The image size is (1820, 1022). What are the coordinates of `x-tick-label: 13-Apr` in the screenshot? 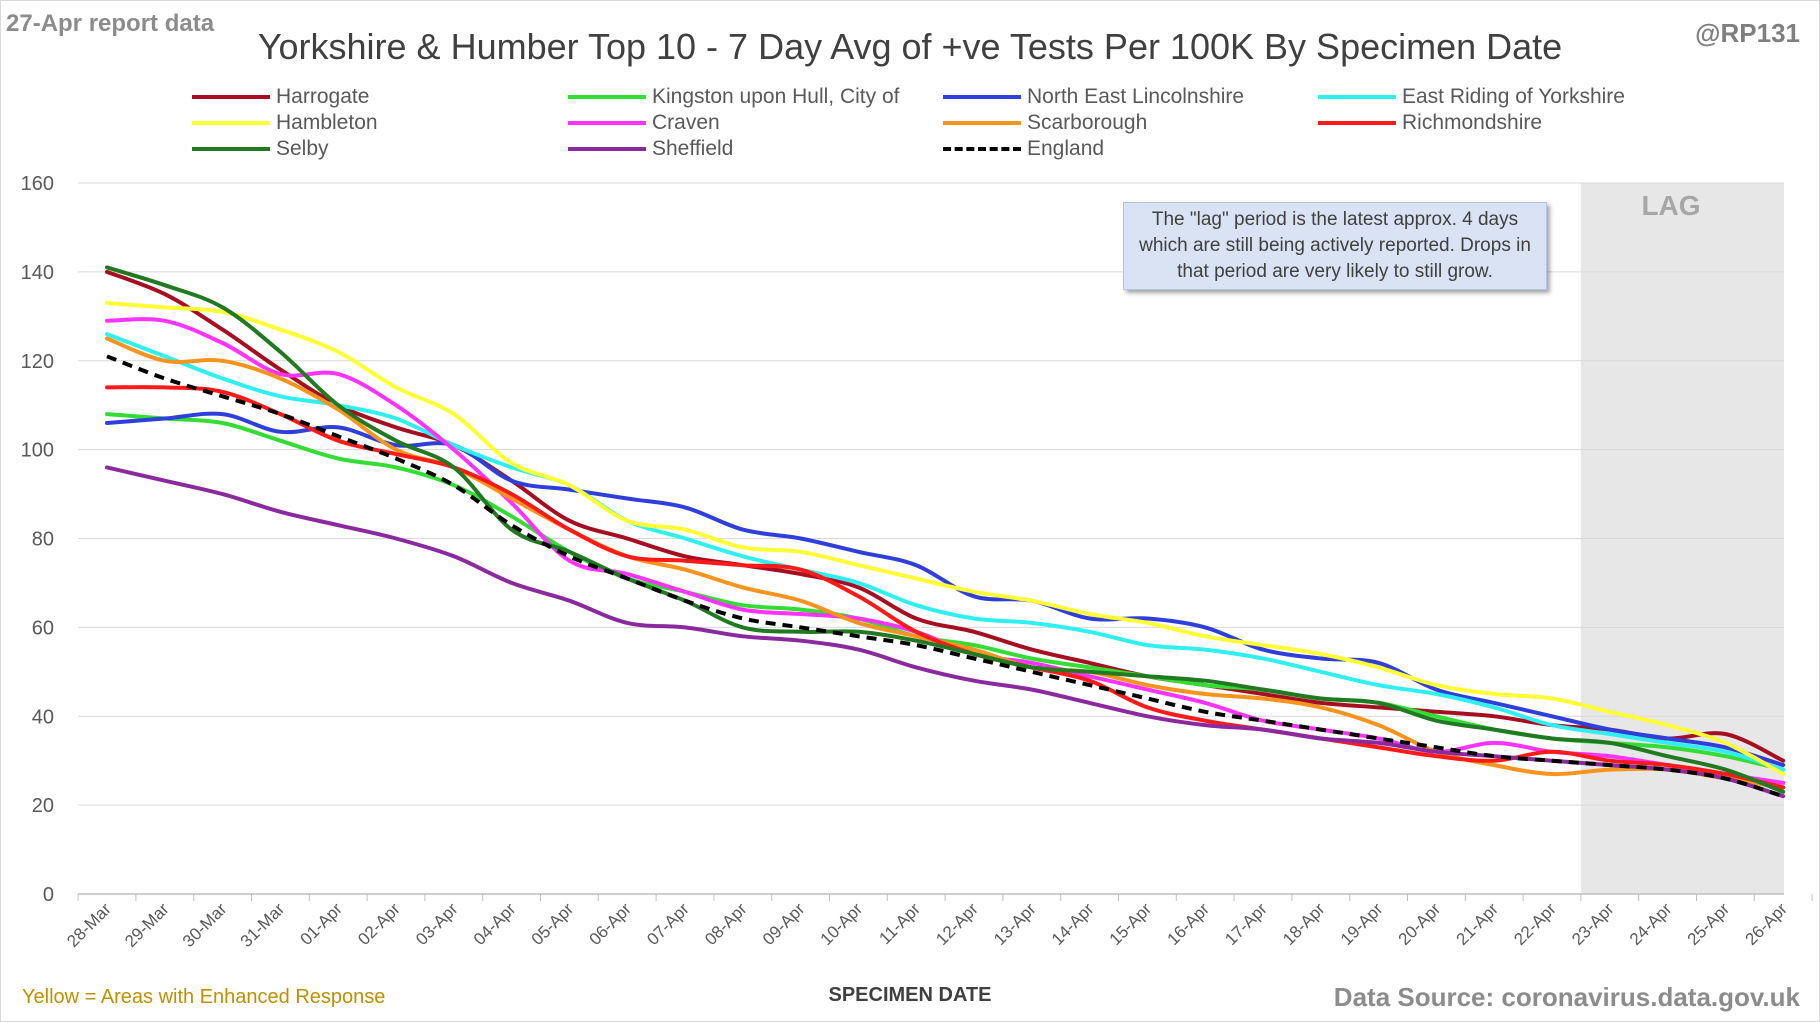 It's located at (1015, 924).